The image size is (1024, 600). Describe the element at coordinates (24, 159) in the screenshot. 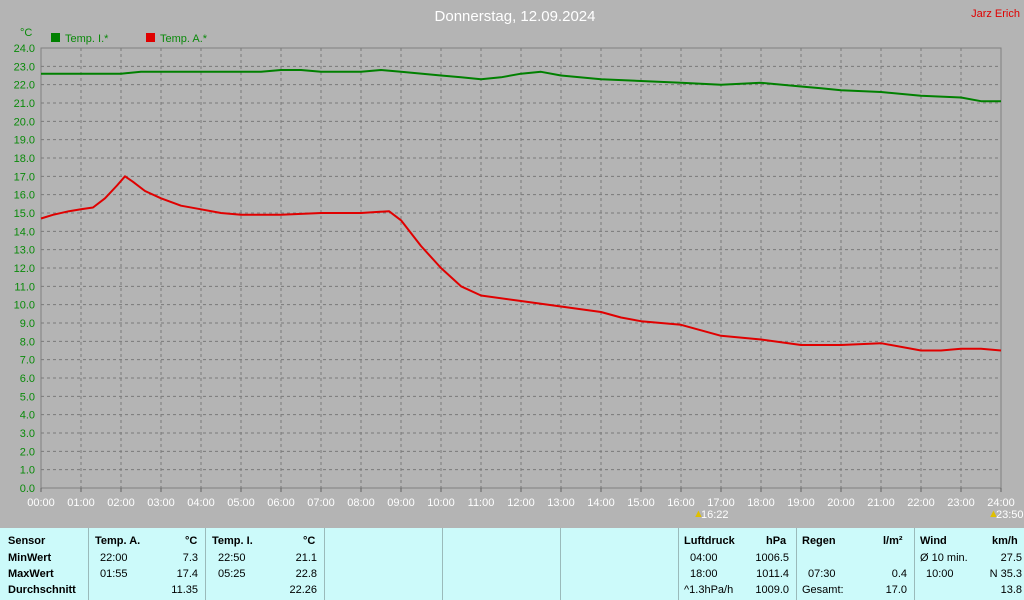

I see `y-tick-label: 18.0` at that location.